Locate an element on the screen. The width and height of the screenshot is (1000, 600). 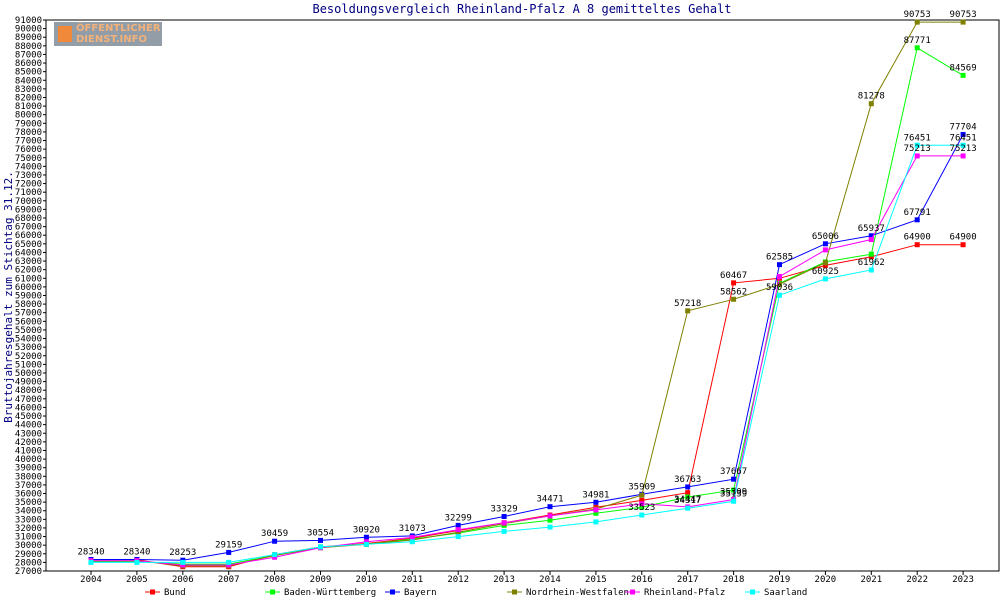
y-tick-label: 53000 is located at coordinates (28, 348).